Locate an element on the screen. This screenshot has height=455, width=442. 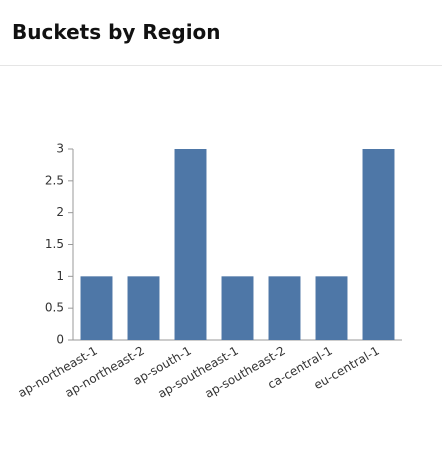
y-tick-label: 1.5 is located at coordinates (54, 244).